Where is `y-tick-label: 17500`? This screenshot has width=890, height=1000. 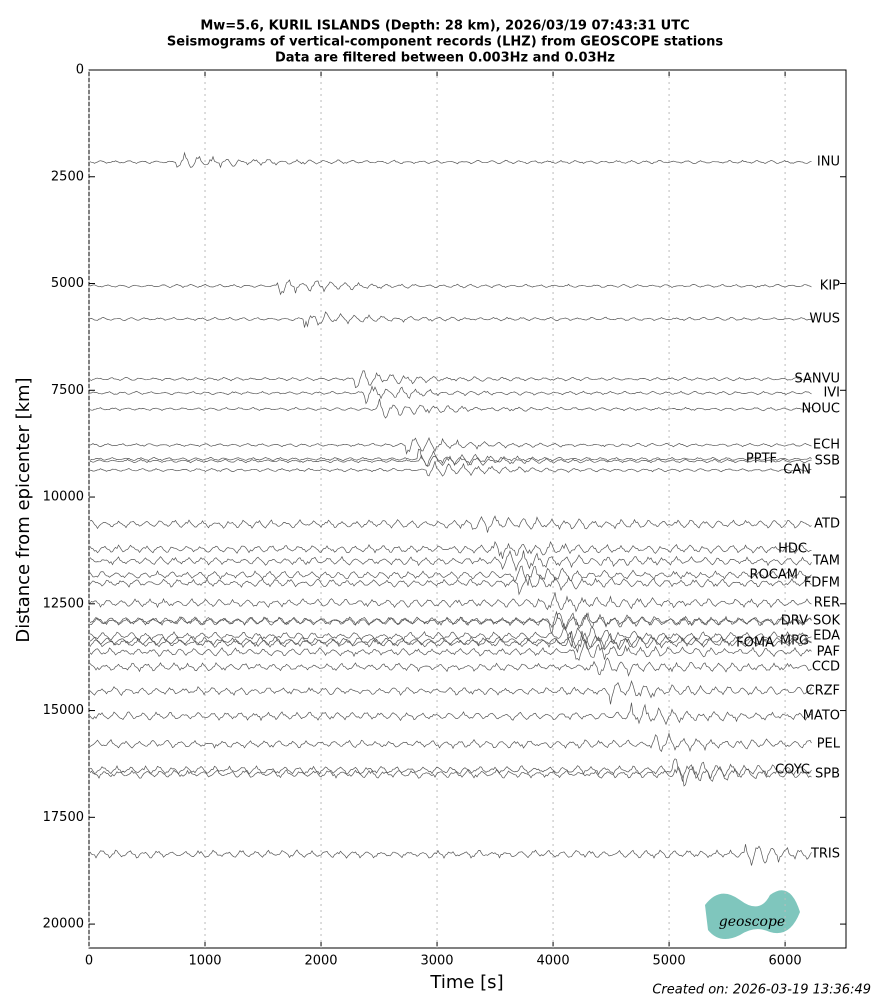 y-tick-label: 17500 is located at coordinates (63, 817).